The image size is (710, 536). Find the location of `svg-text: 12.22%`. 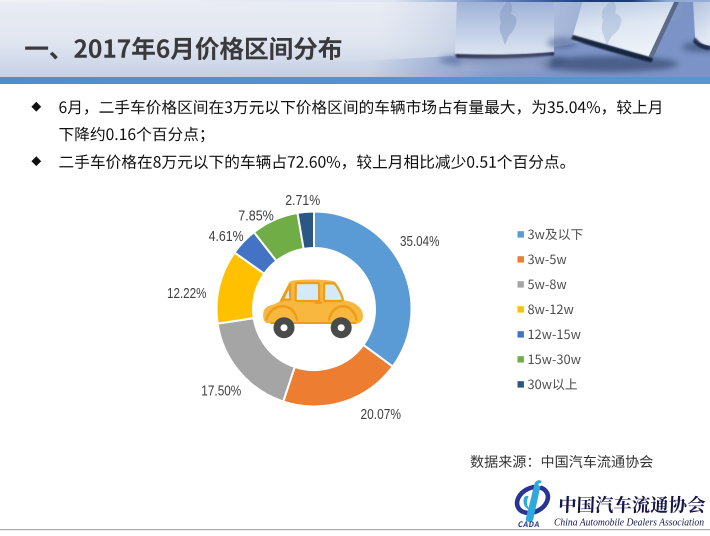

svg-text: 12.22% is located at coordinates (187, 294).